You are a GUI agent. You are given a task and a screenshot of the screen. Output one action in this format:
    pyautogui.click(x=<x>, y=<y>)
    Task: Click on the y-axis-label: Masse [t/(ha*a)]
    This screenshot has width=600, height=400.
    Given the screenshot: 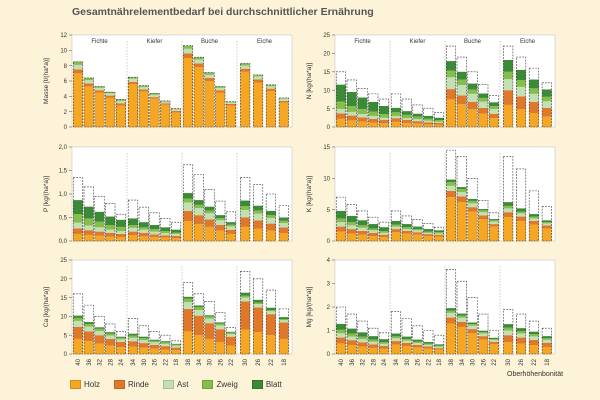 What is the action you would take?
    pyautogui.click(x=46, y=81)
    